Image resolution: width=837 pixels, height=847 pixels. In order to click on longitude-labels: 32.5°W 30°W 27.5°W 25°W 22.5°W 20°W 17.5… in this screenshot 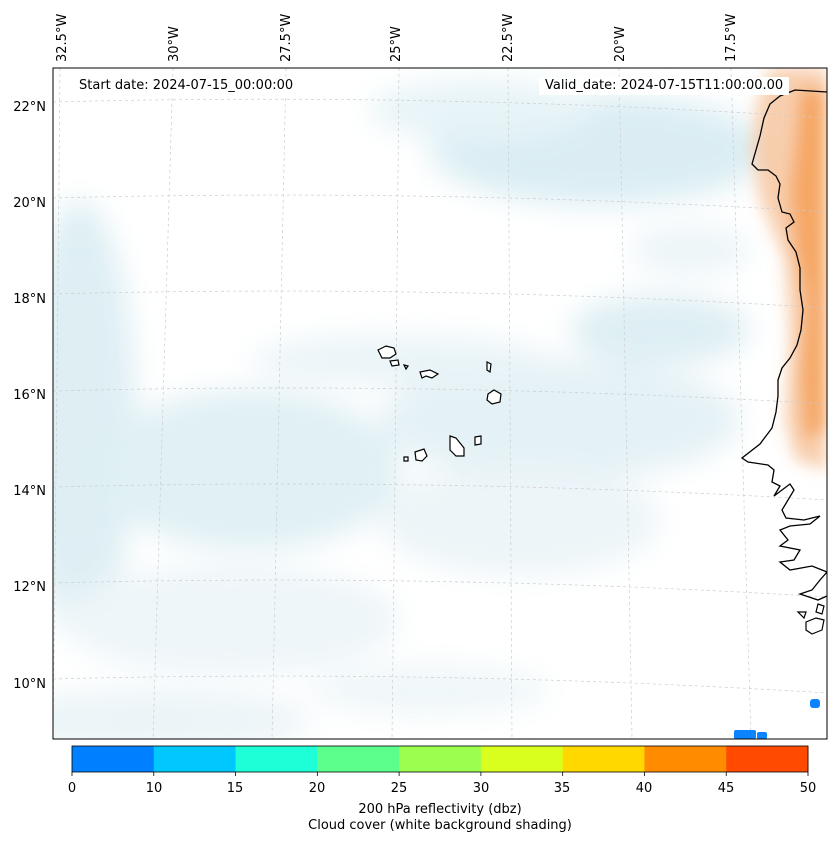, I will do `click(397, 38)`.